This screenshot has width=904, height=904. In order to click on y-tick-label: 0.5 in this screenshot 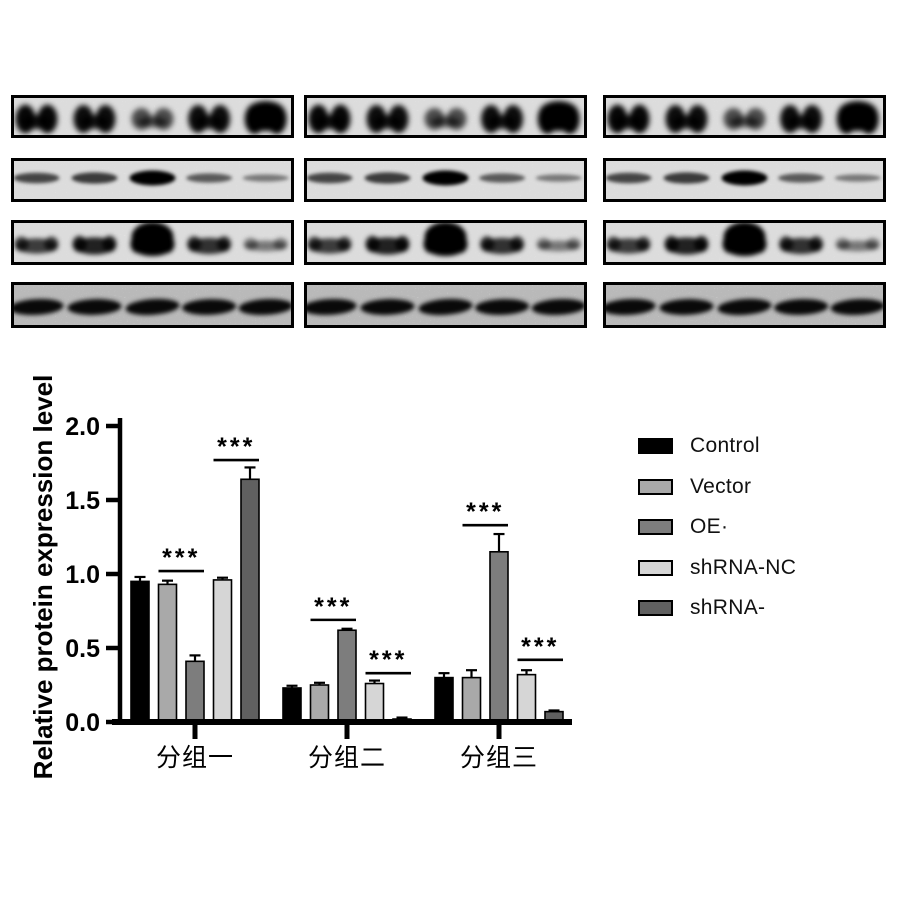, I will do `click(82, 649)`.